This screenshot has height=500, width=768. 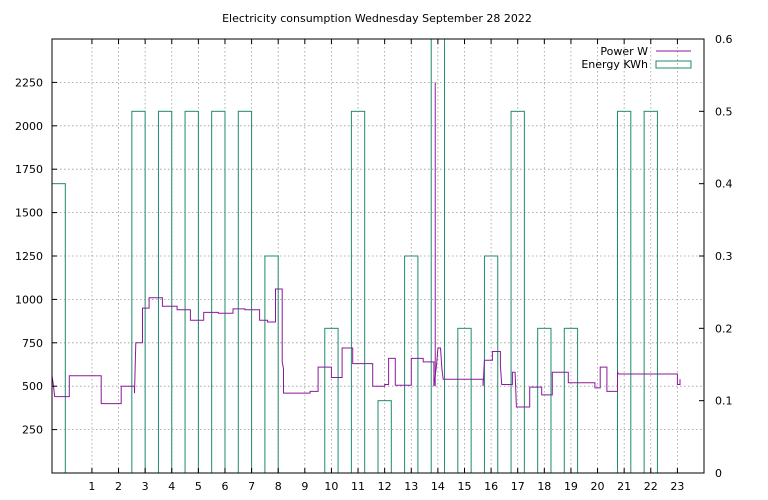 I want to click on x-tick-label: 14, so click(x=438, y=486).